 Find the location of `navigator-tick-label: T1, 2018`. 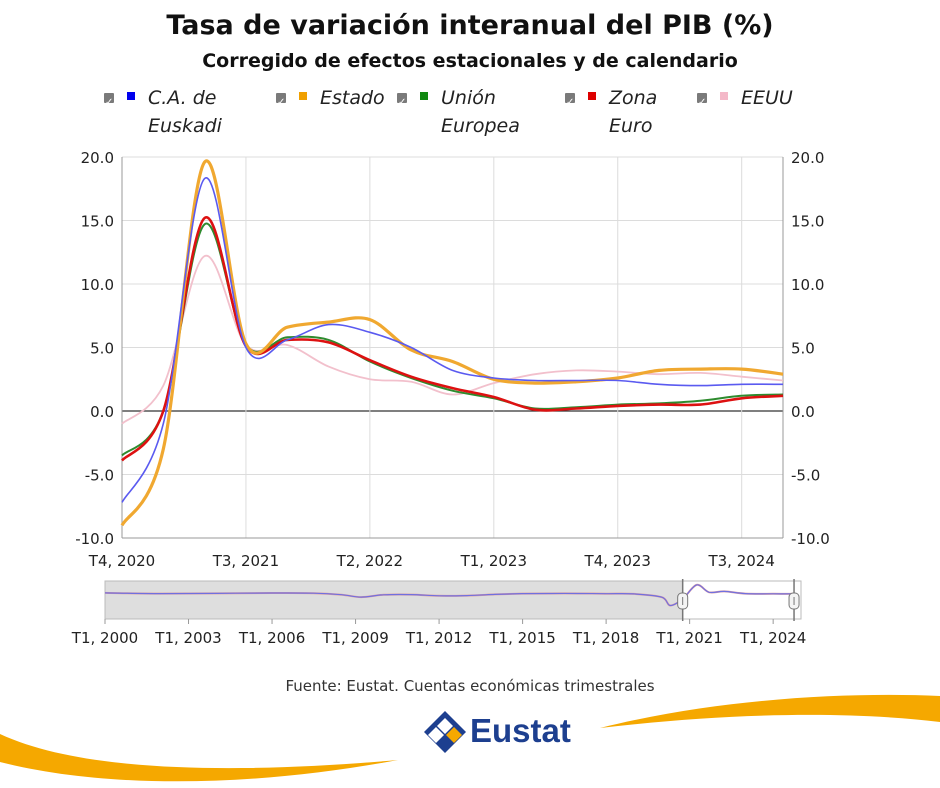

navigator-tick-label: T1, 2018 is located at coordinates (605, 638).